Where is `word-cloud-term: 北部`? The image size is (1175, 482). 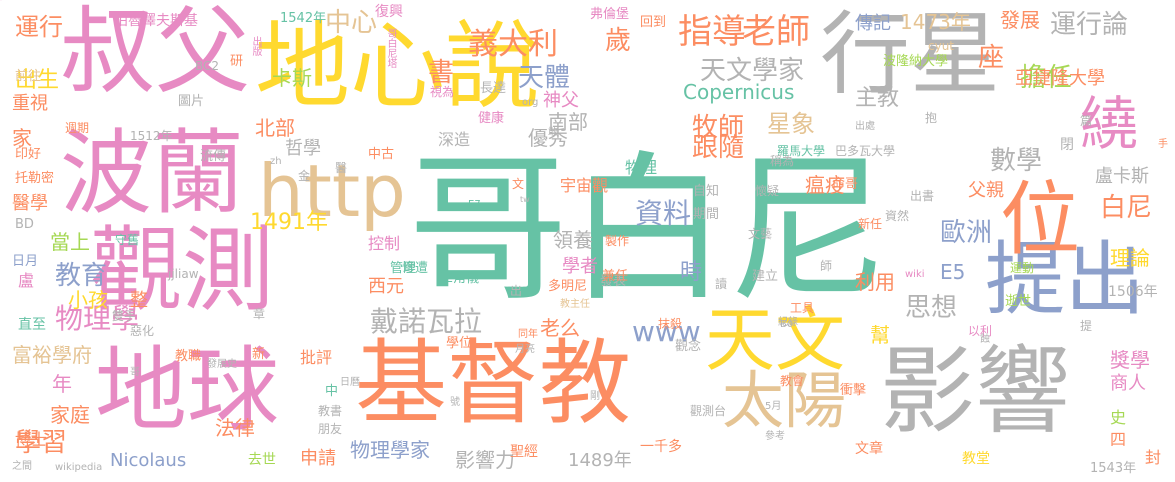
word-cloud-term: 北部 is located at coordinates (275, 128).